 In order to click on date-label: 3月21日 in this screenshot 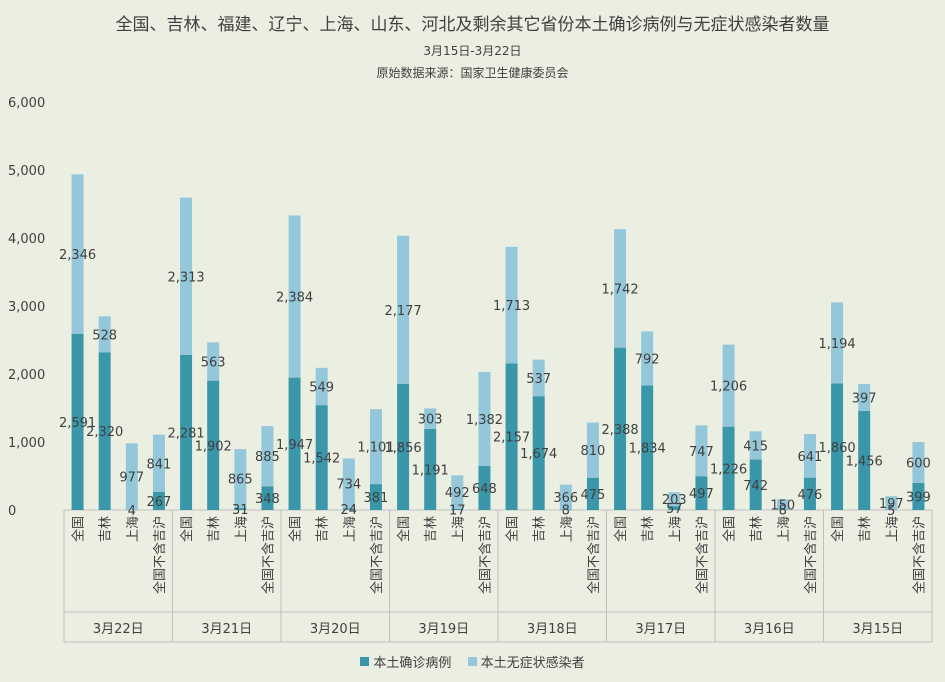, I will do `click(226, 629)`.